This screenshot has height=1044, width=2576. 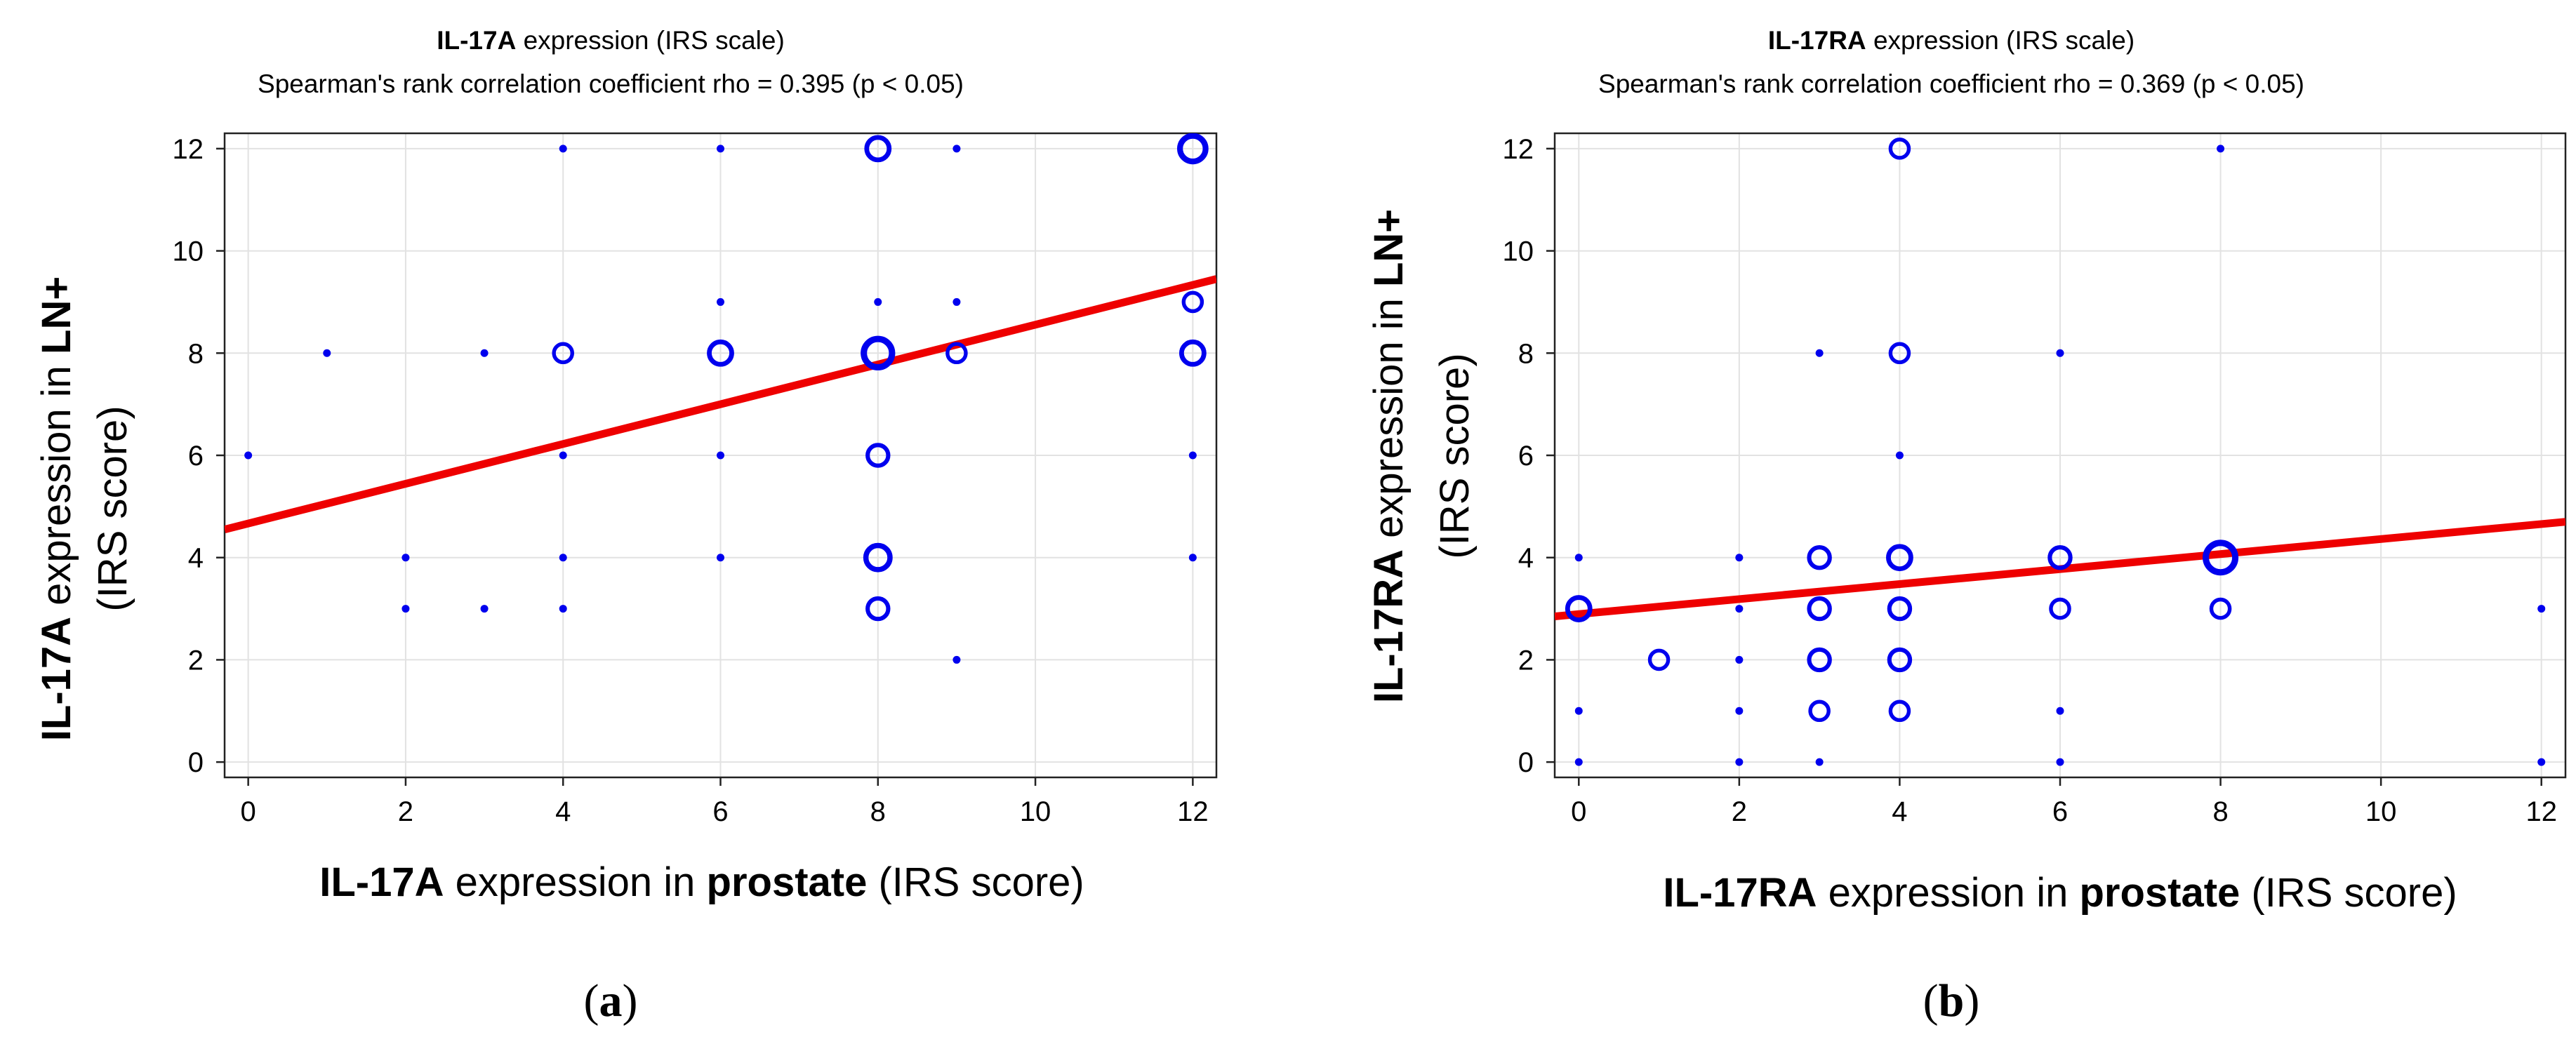 I want to click on y-axis-label: IL-17A expression in LN+, so click(x=57, y=509).